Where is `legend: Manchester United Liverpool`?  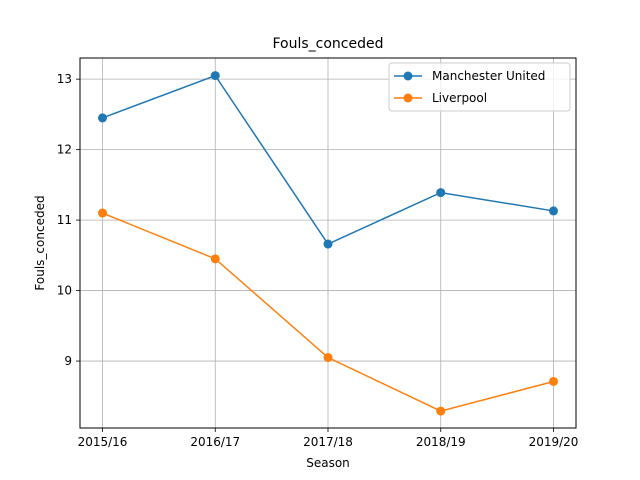
legend: Manchester United Liverpool is located at coordinates (479, 87).